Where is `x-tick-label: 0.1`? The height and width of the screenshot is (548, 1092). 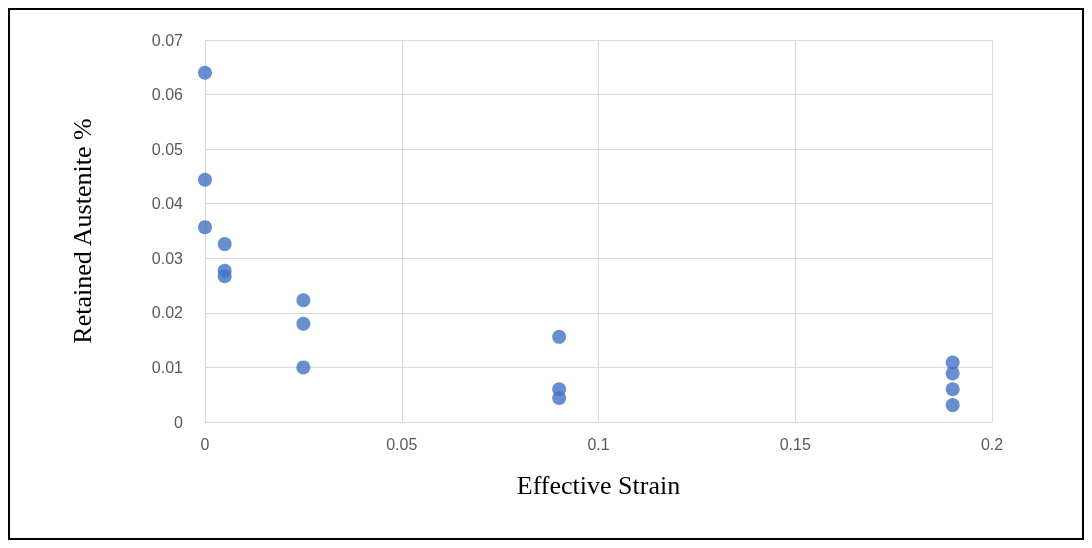 x-tick-label: 0.1 is located at coordinates (598, 444).